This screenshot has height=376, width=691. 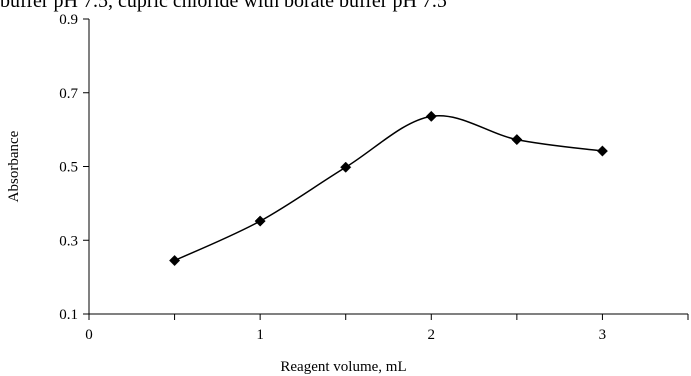 I want to click on y-tick-label: 0.3, so click(x=68, y=241).